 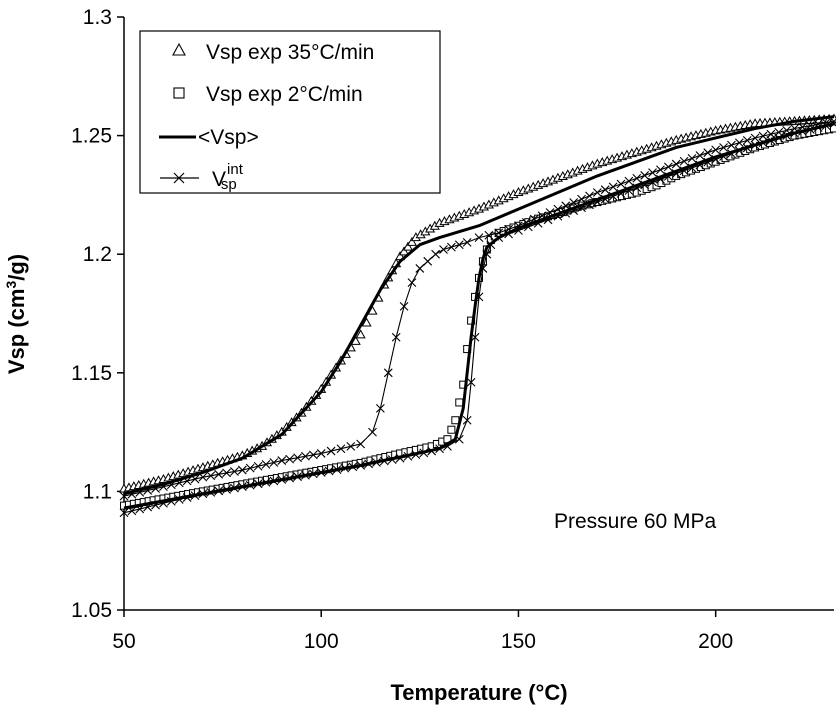 I want to click on legend-vsp-int-sup: int, so click(x=235, y=169).